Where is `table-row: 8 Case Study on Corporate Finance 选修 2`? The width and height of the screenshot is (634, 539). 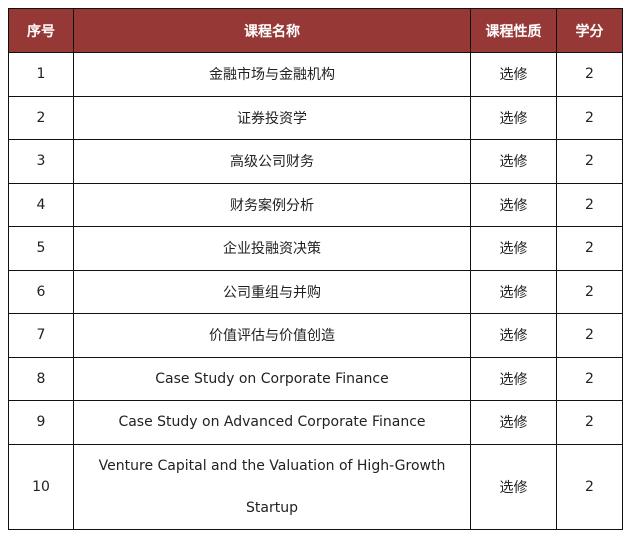
table-row: 8 Case Study on Corporate Finance 选修 2 is located at coordinates (315, 378).